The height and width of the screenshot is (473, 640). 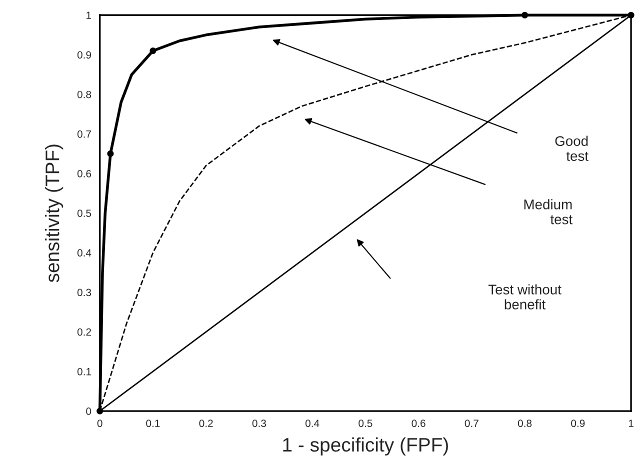 I want to click on y-tick-label: 0.4, so click(x=84, y=253).